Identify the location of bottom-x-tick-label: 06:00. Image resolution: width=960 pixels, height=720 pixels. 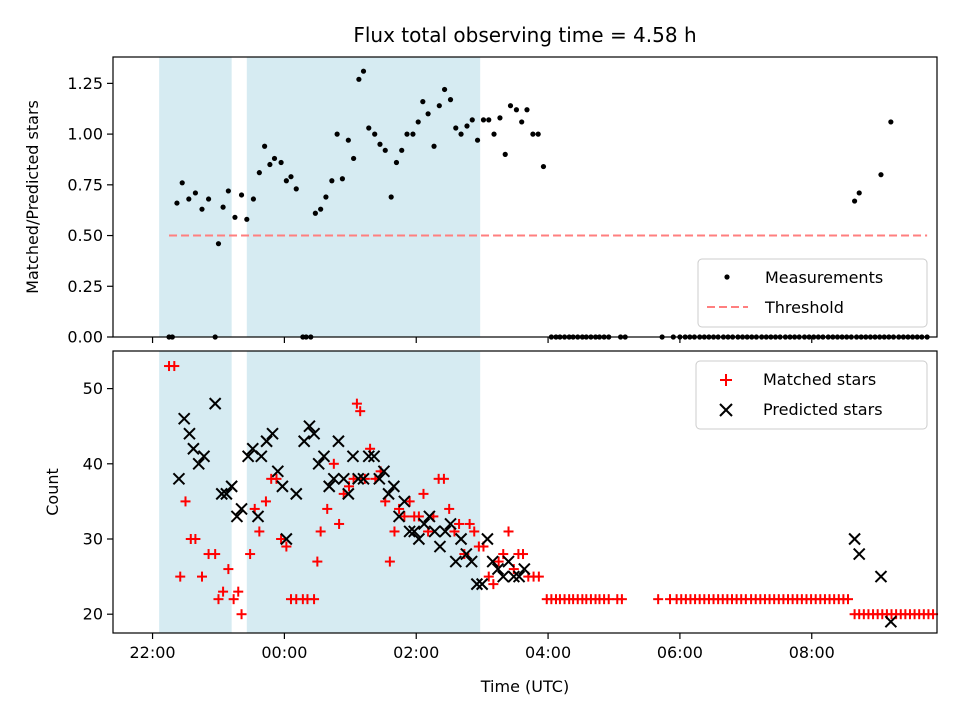
(680, 652).